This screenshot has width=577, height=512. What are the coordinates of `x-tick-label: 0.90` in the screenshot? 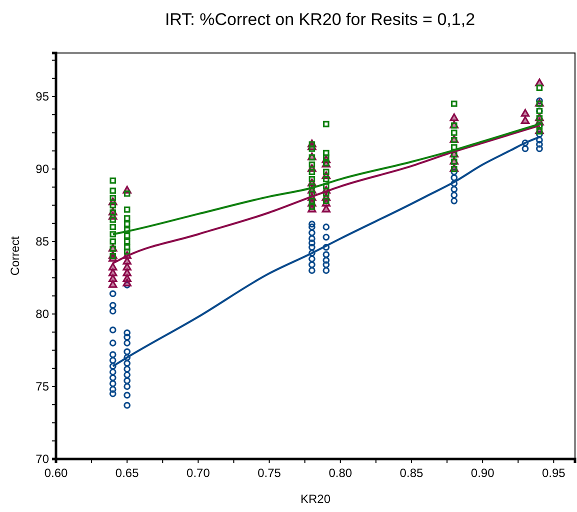 It's located at (482, 473).